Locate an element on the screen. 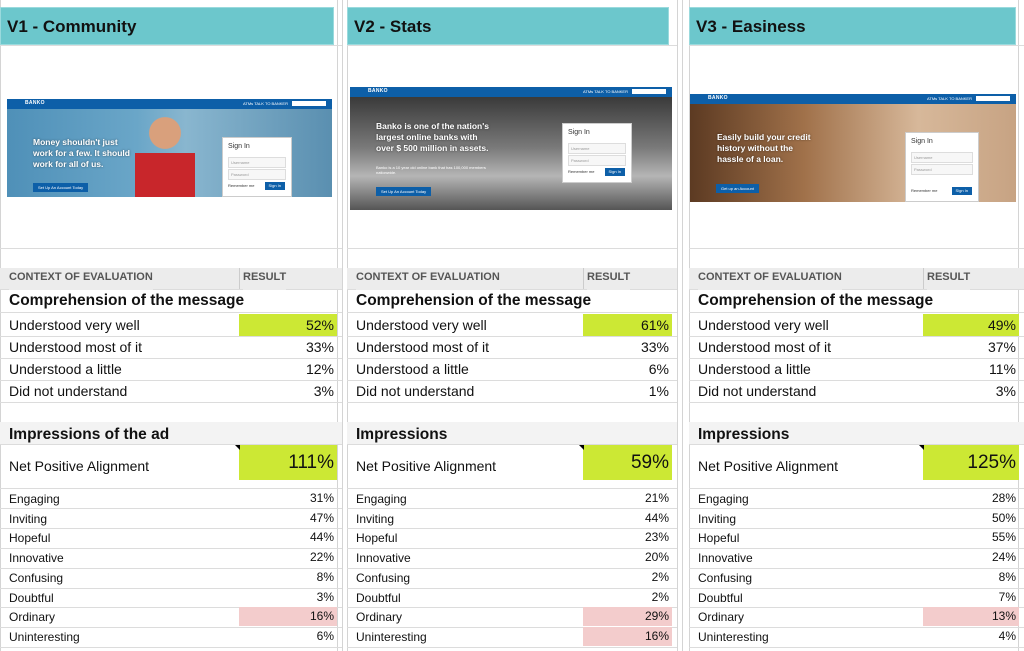 The height and width of the screenshot is (651, 1024). column-header-2: V2 - Stats is located at coordinates (508, 26).